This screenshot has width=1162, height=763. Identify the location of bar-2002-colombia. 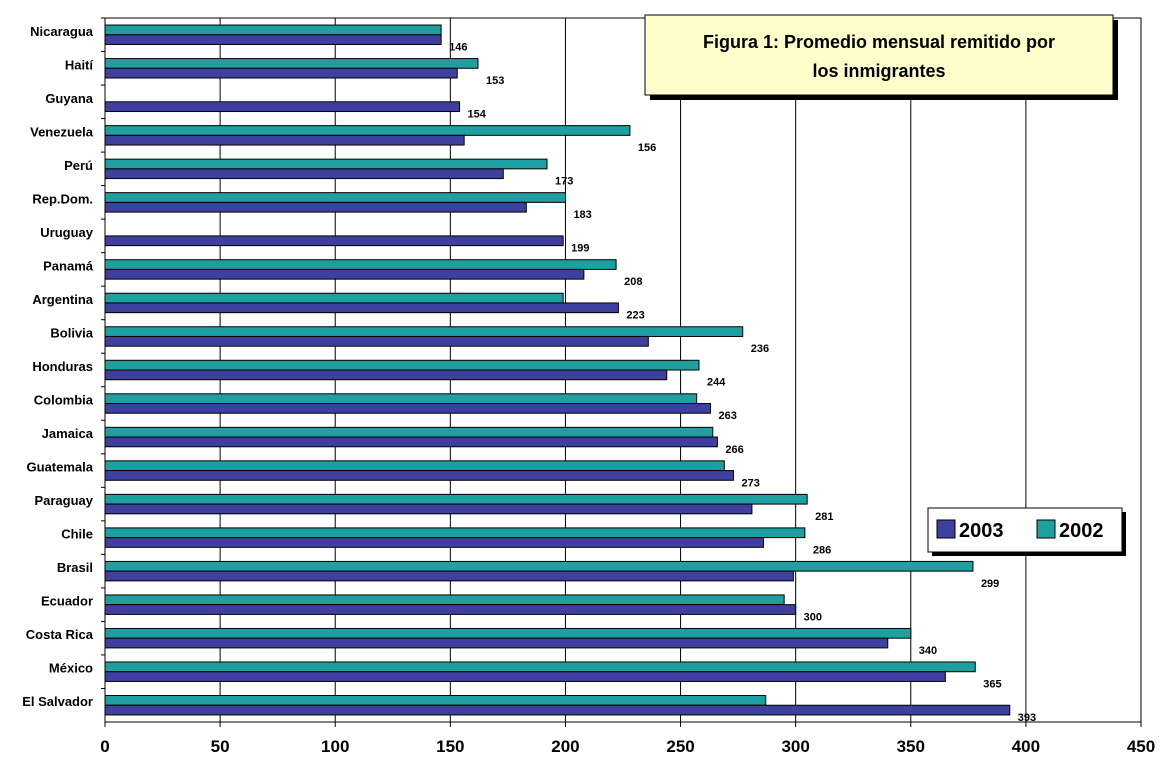
(401, 399).